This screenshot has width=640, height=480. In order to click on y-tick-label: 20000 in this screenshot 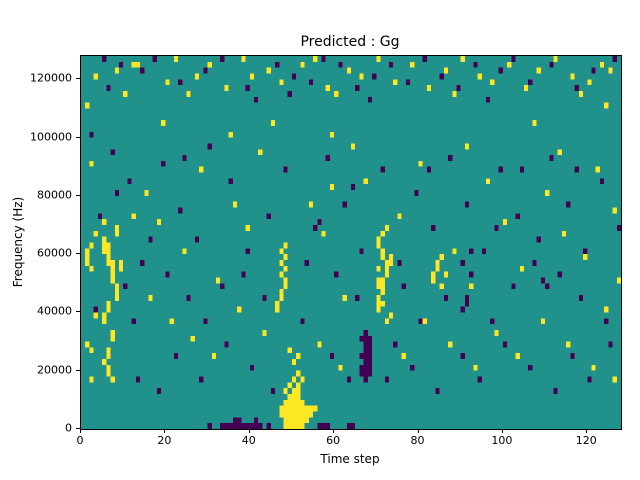, I will do `click(54, 370)`.